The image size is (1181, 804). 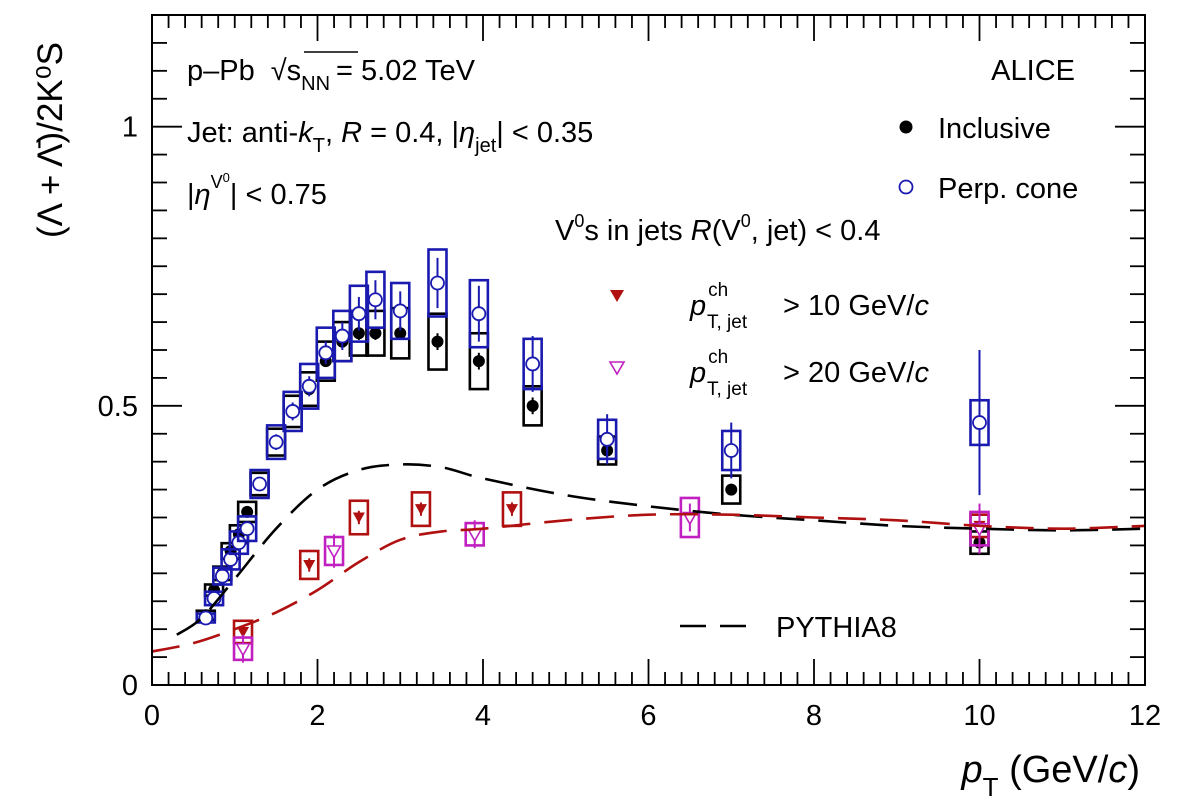 What do you see at coordinates (221, 71) in the screenshot?
I see `collision-label: p–Pb` at bounding box center [221, 71].